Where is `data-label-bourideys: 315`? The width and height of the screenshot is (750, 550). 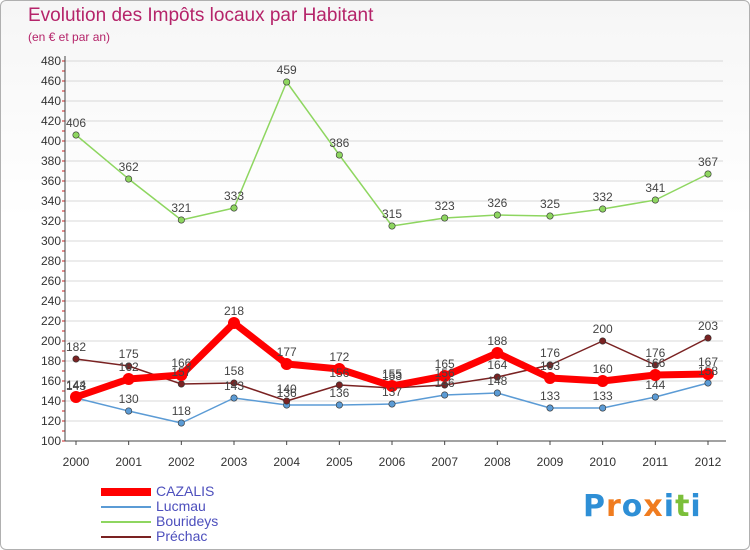
data-label-bourideys: 315 is located at coordinates (392, 214).